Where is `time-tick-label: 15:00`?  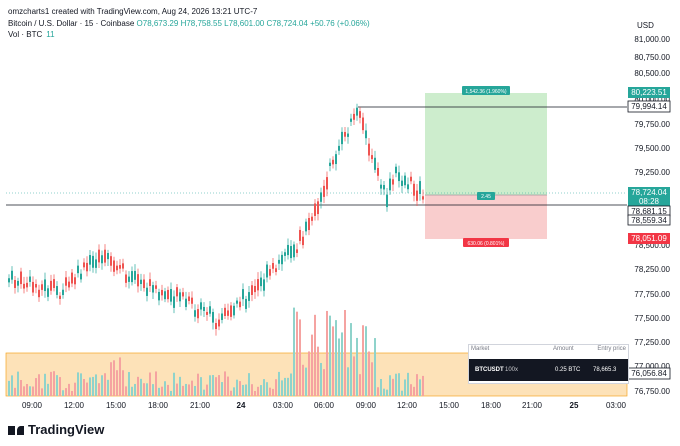
time-tick-label: 15:00 is located at coordinates (449, 405).